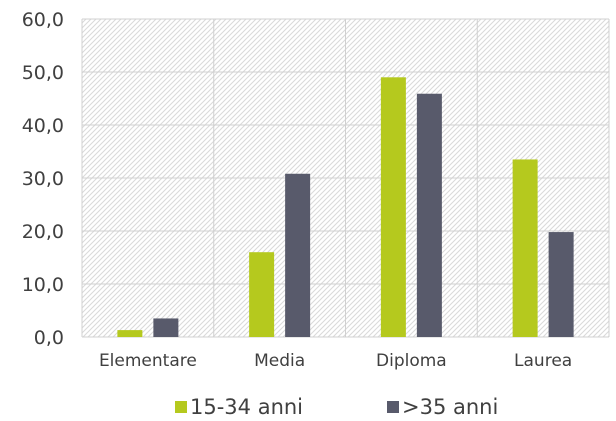 The image size is (616, 421). I want to click on legend-label: 15-34 anni, so click(246, 407).